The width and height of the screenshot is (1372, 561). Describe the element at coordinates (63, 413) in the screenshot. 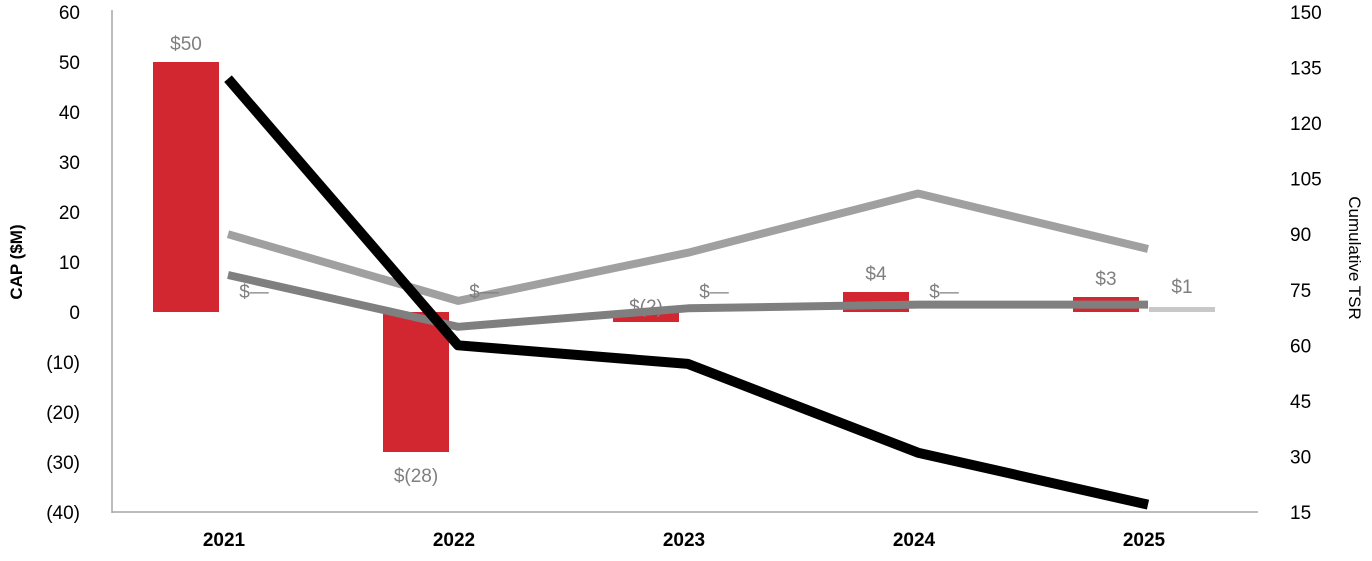

I see `y-tick-label: (20)` at that location.